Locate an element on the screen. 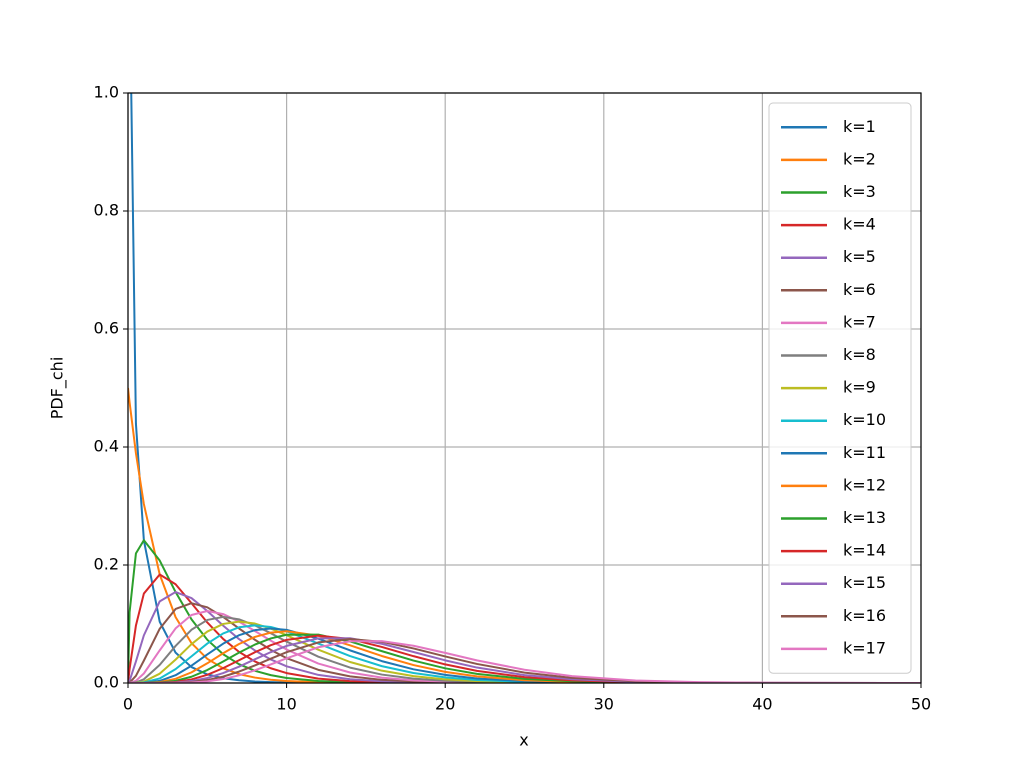 Image resolution: width=1024 pixels, height=768 pixels. y-tick-label: 1.0 is located at coordinates (106, 92).